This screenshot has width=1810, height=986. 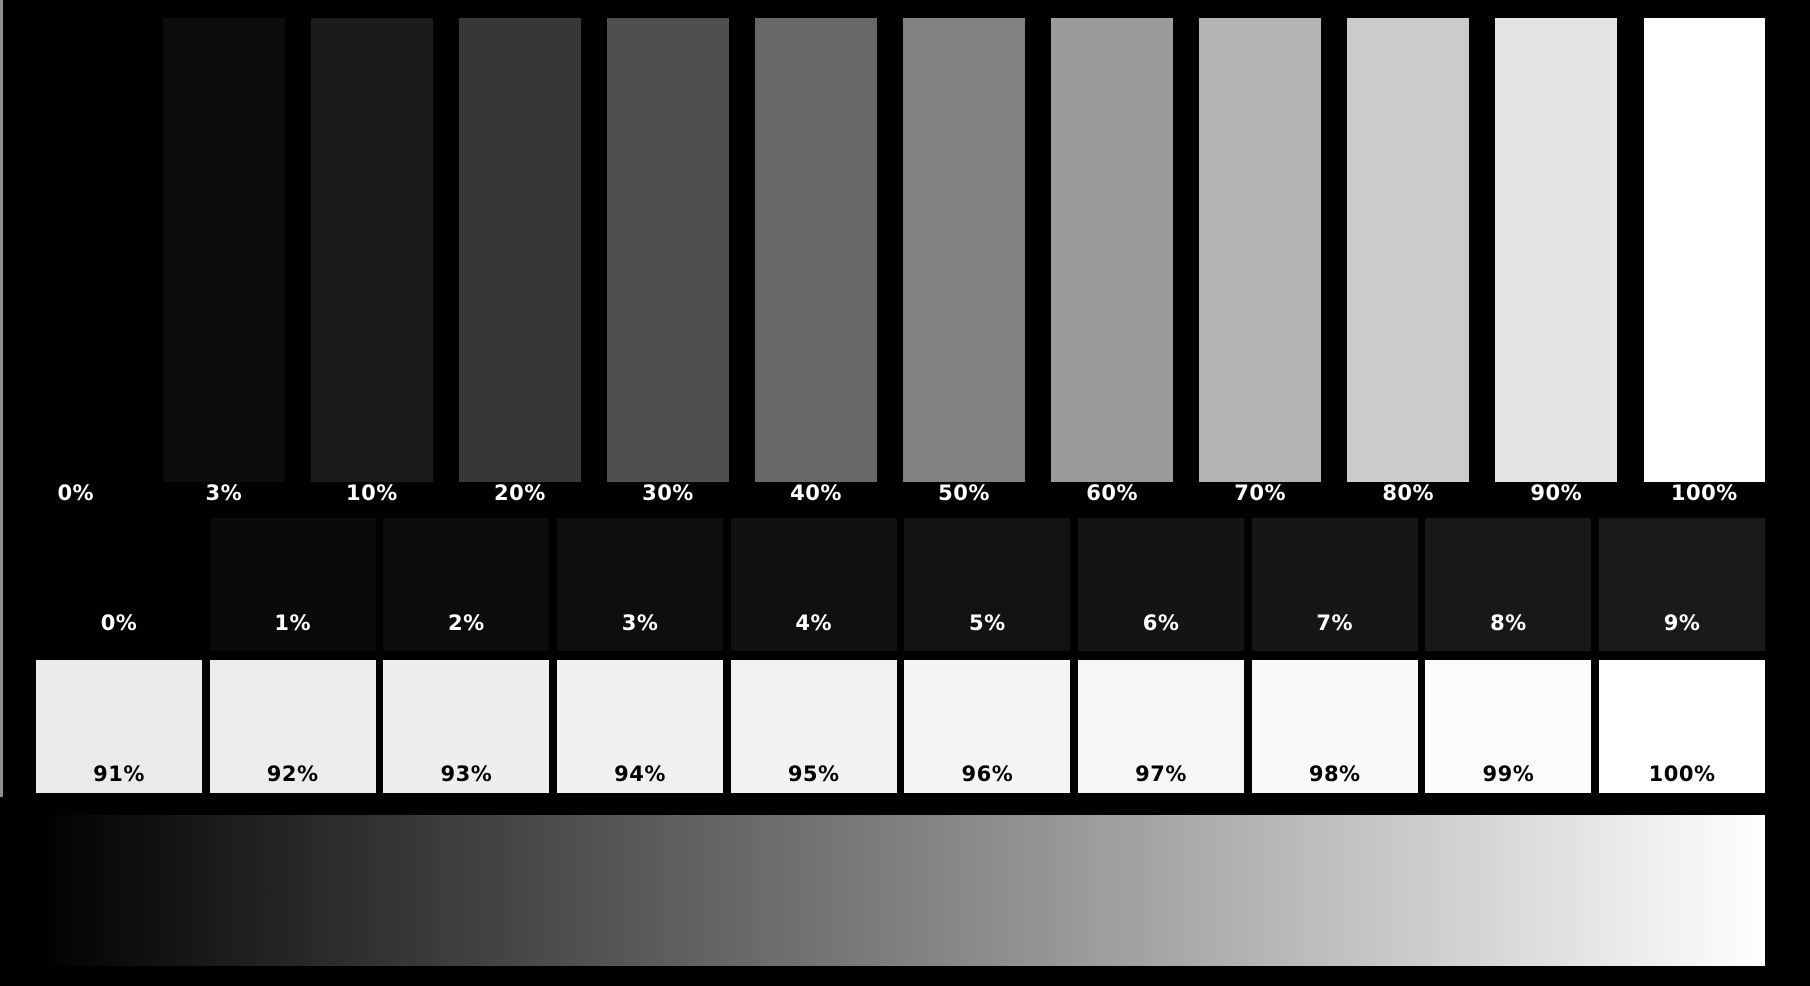 I want to click on near-white-tile-label: 99%, so click(x=1508, y=774).